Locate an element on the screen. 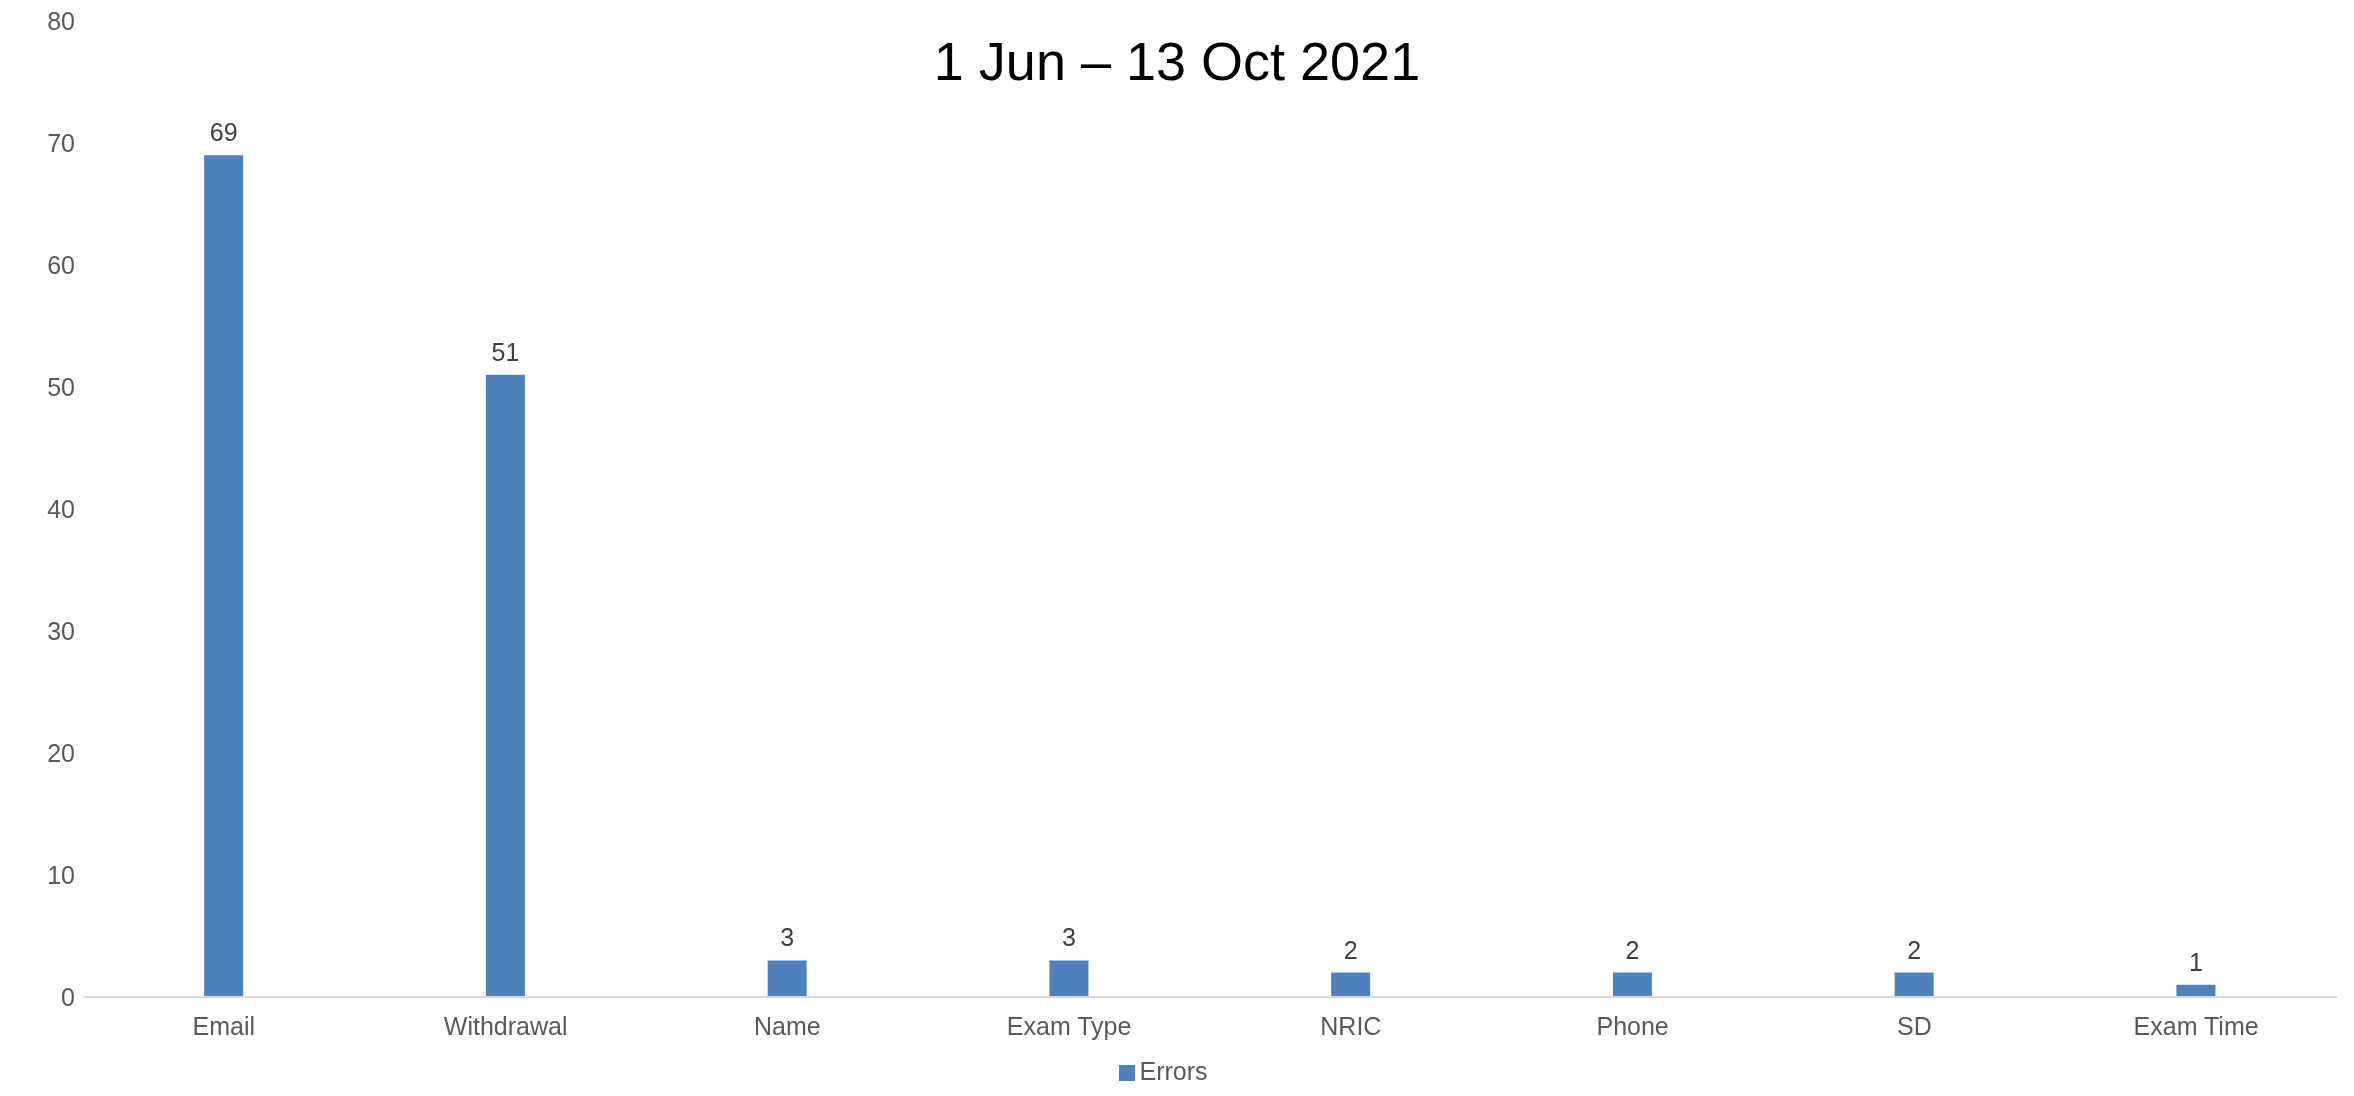  y-tick-label: 0 is located at coordinates (68, 996).